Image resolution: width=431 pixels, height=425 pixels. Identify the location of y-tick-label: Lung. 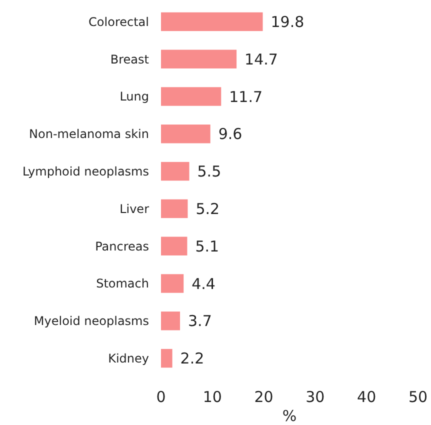
(134, 97).